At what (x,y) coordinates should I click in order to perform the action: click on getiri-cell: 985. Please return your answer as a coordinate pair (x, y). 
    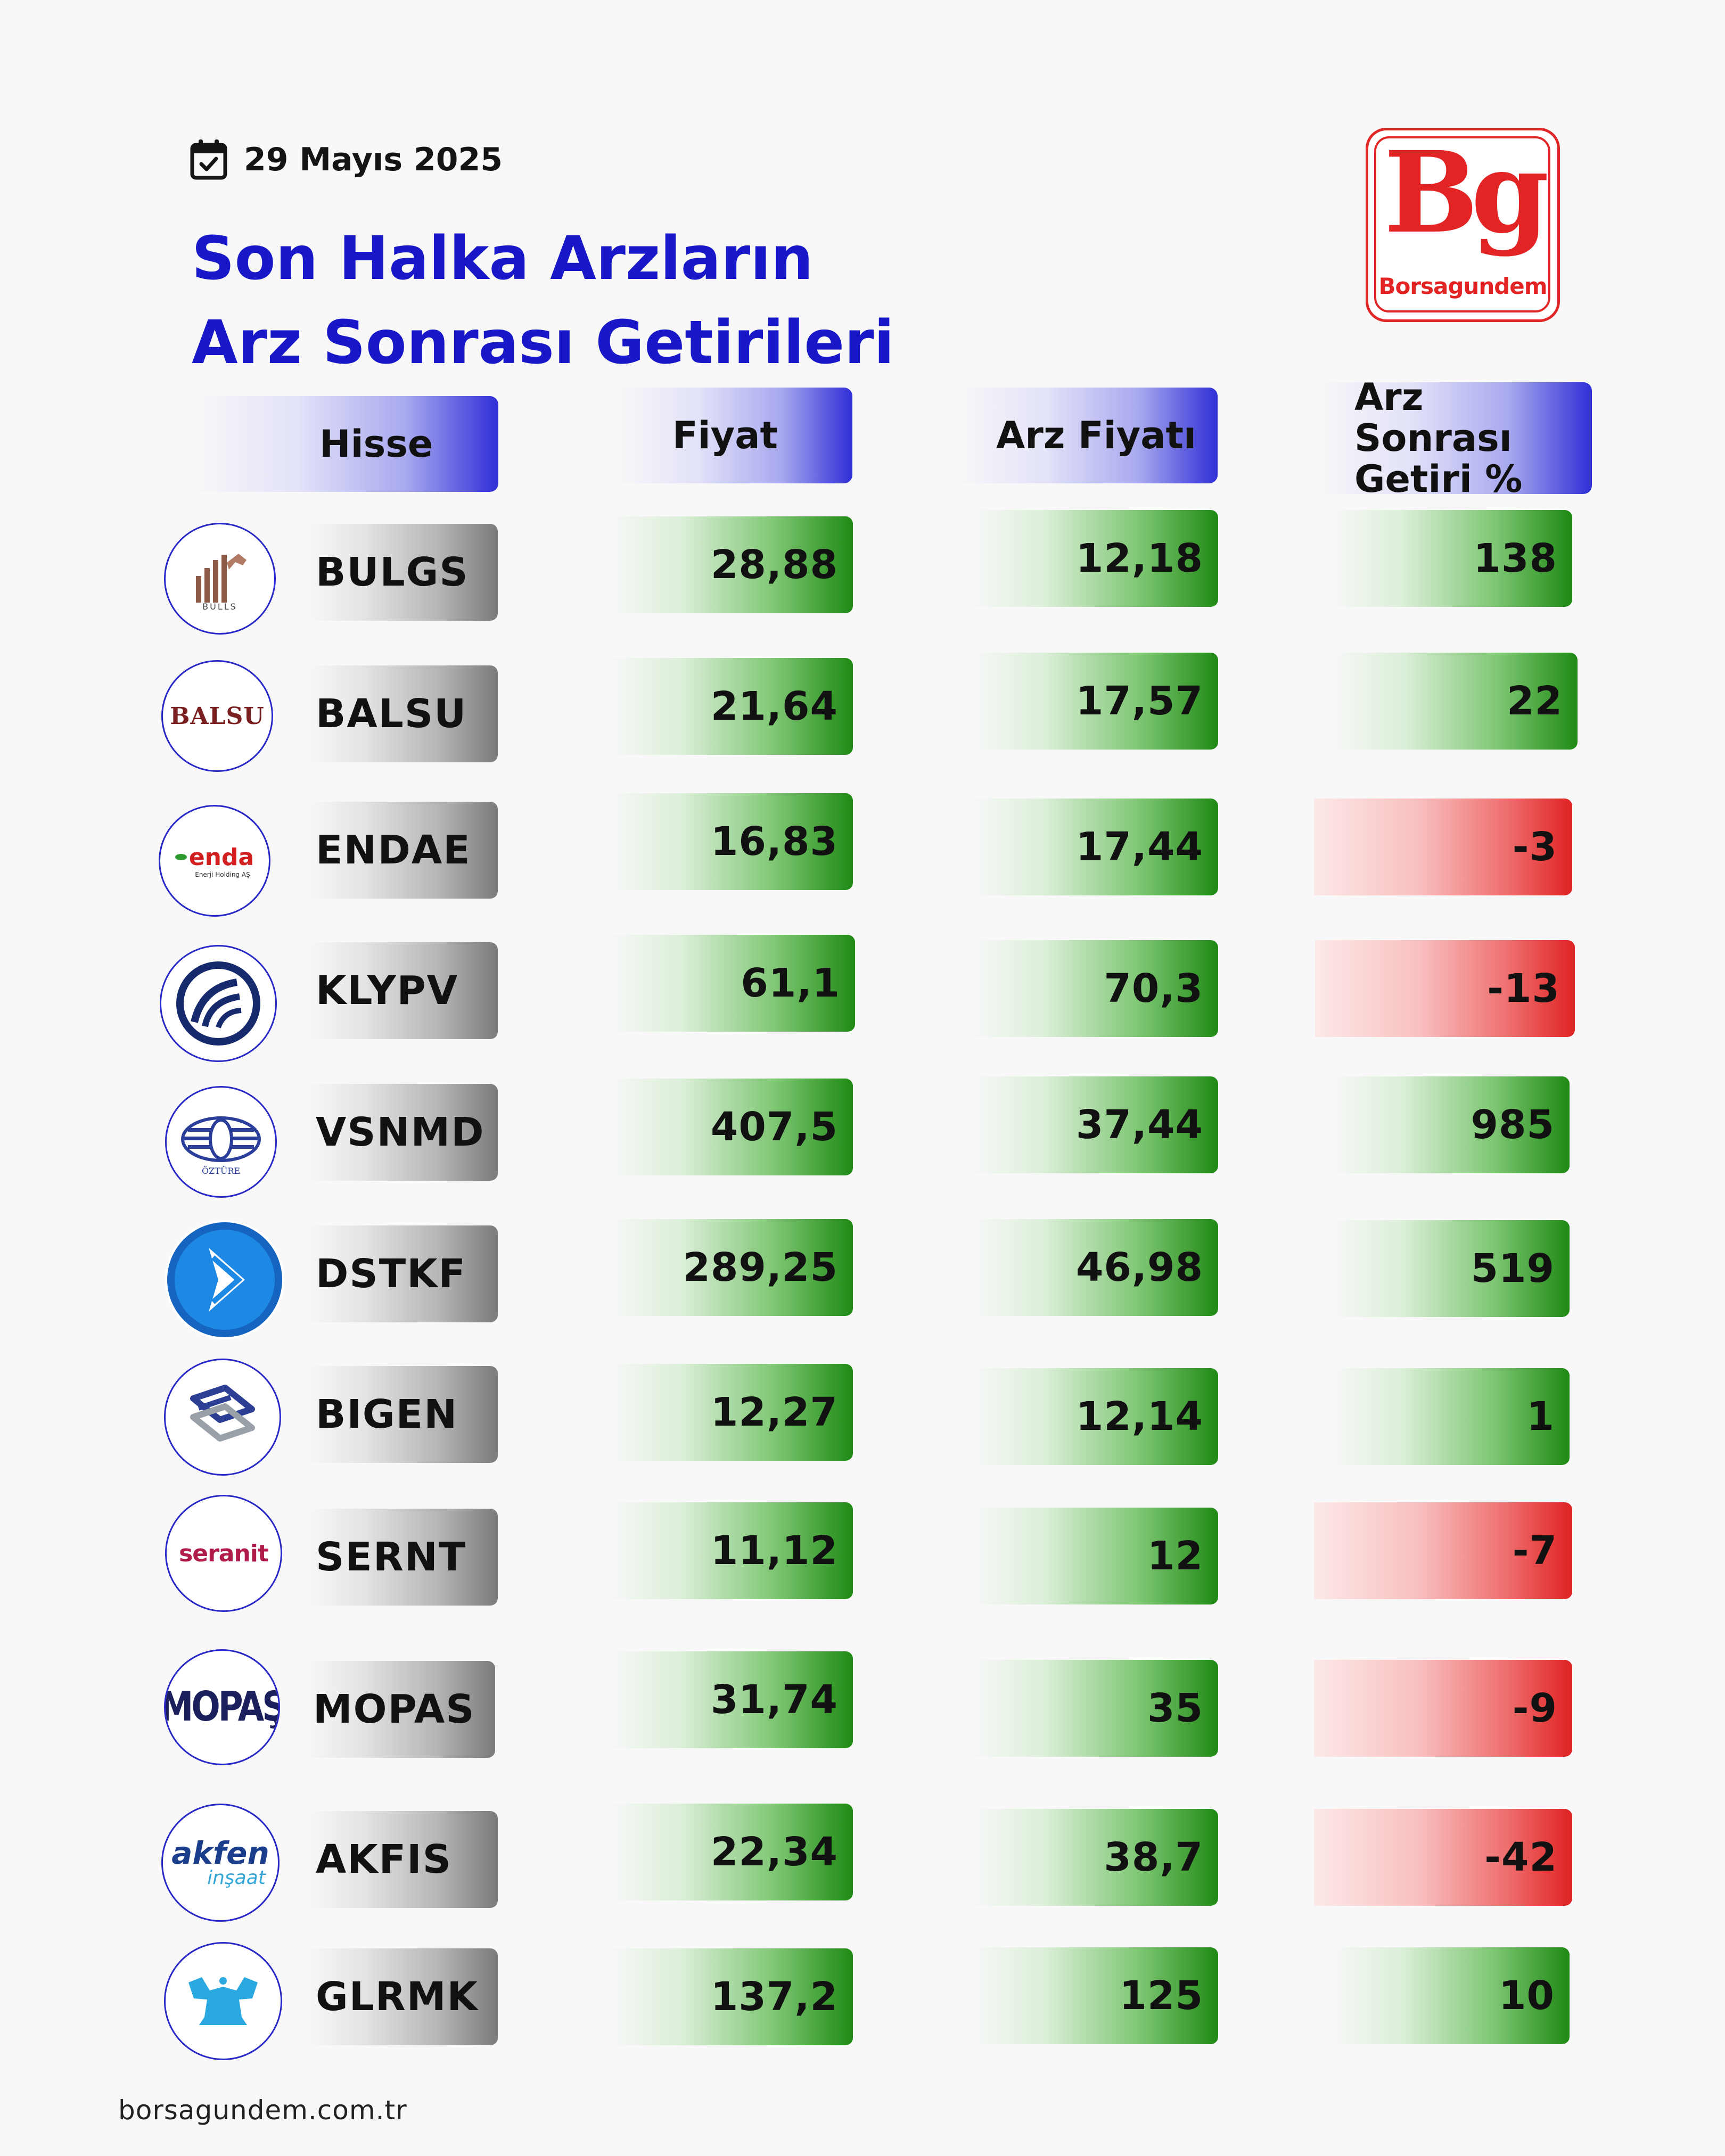
    Looking at the image, I should click on (1449, 1124).